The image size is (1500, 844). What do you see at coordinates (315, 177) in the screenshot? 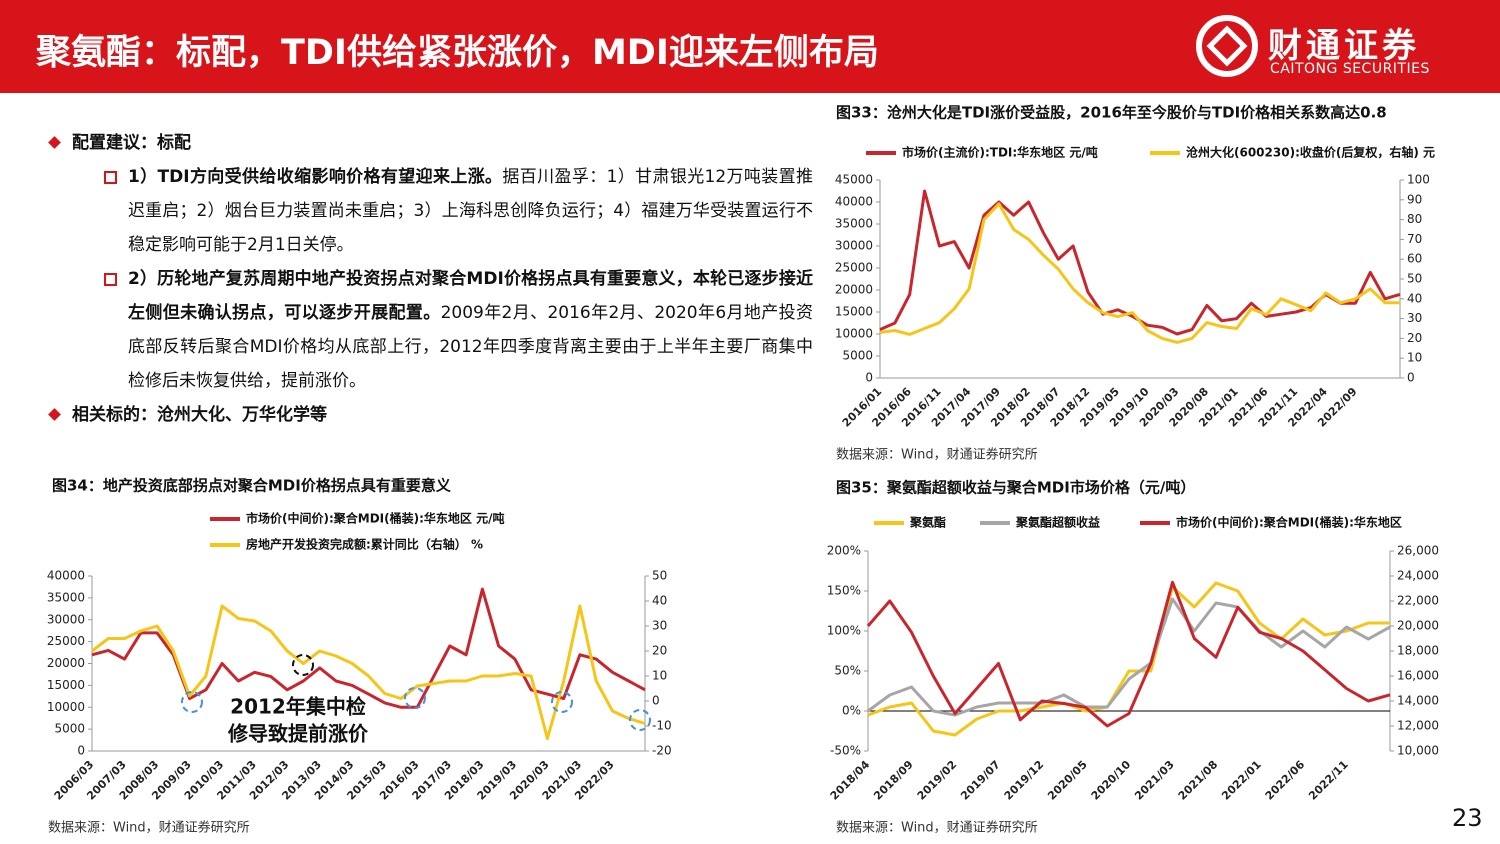
I see `bullet-bold: 1）TDI方向受供给收缩影响价格有望迎来上涨。` at bounding box center [315, 177].